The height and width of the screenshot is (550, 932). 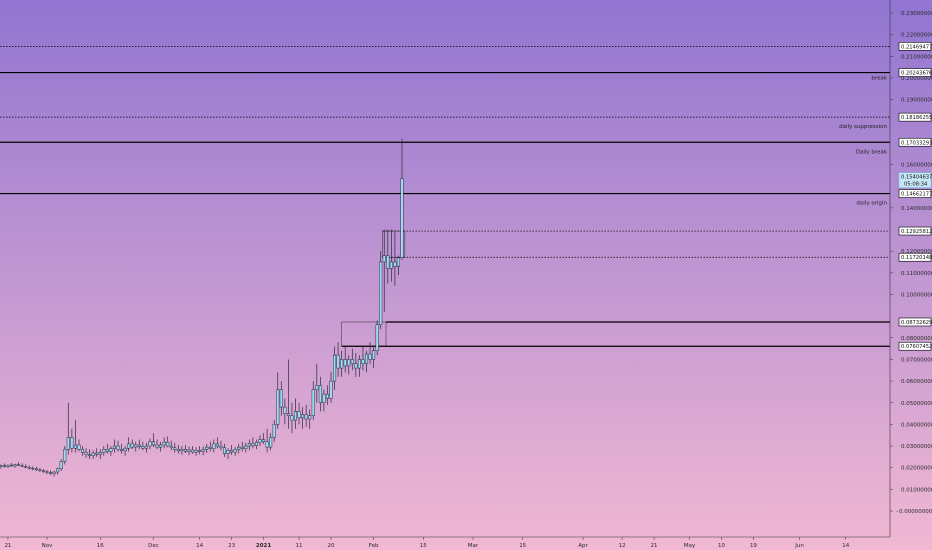 What do you see at coordinates (916, 101) in the screenshot?
I see `y-tick-label: 0.19000000` at bounding box center [916, 101].